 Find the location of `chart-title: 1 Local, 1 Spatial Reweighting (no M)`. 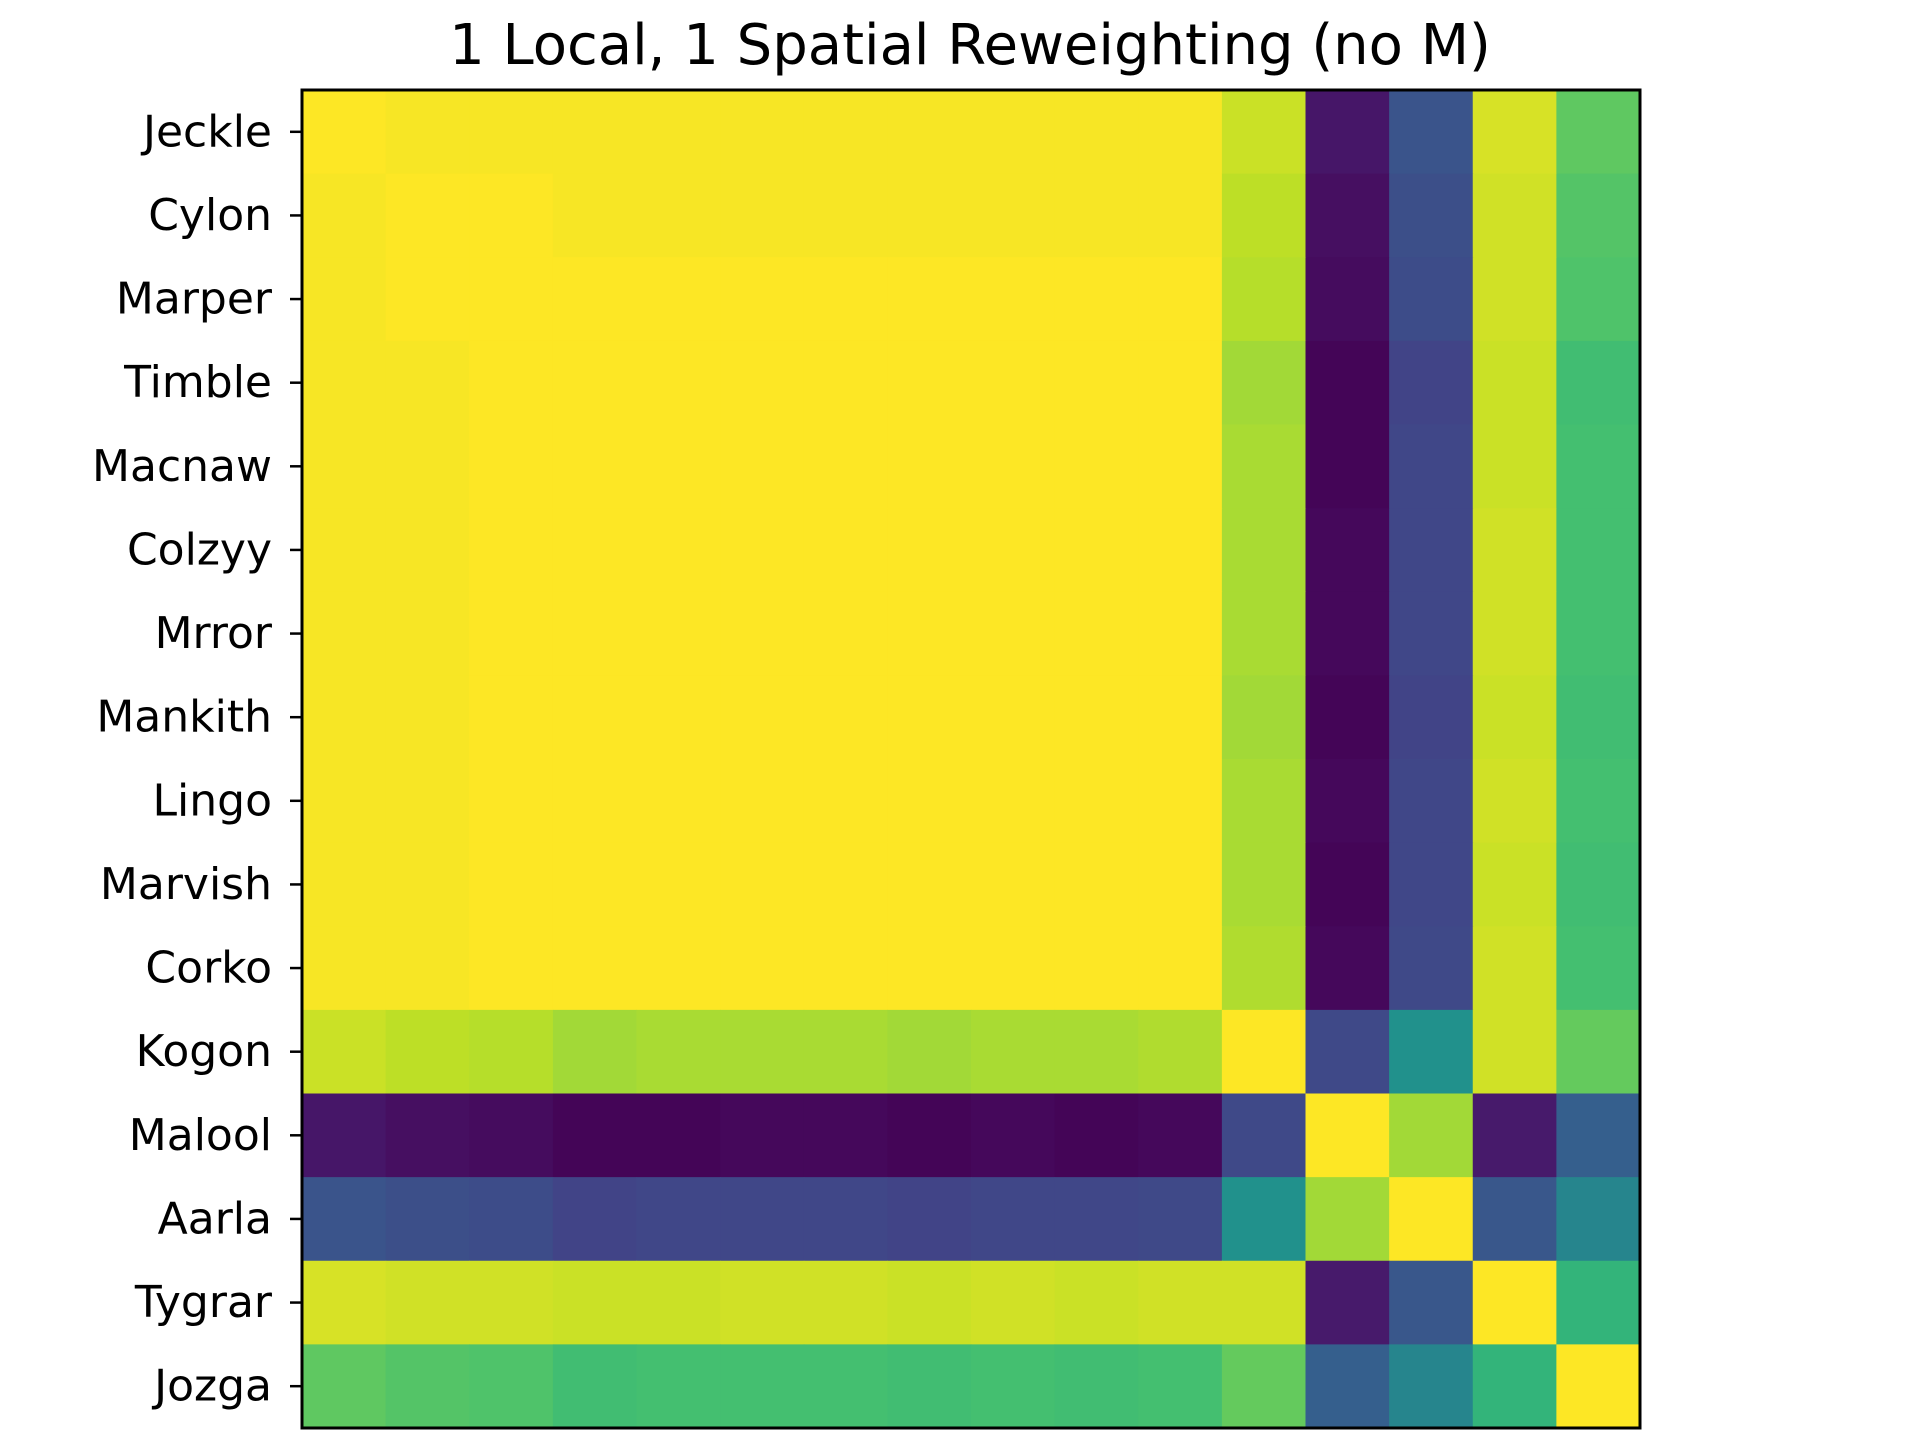

chart-title: 1 Local, 1 Spatial Reweighting (no M) is located at coordinates (970, 45).